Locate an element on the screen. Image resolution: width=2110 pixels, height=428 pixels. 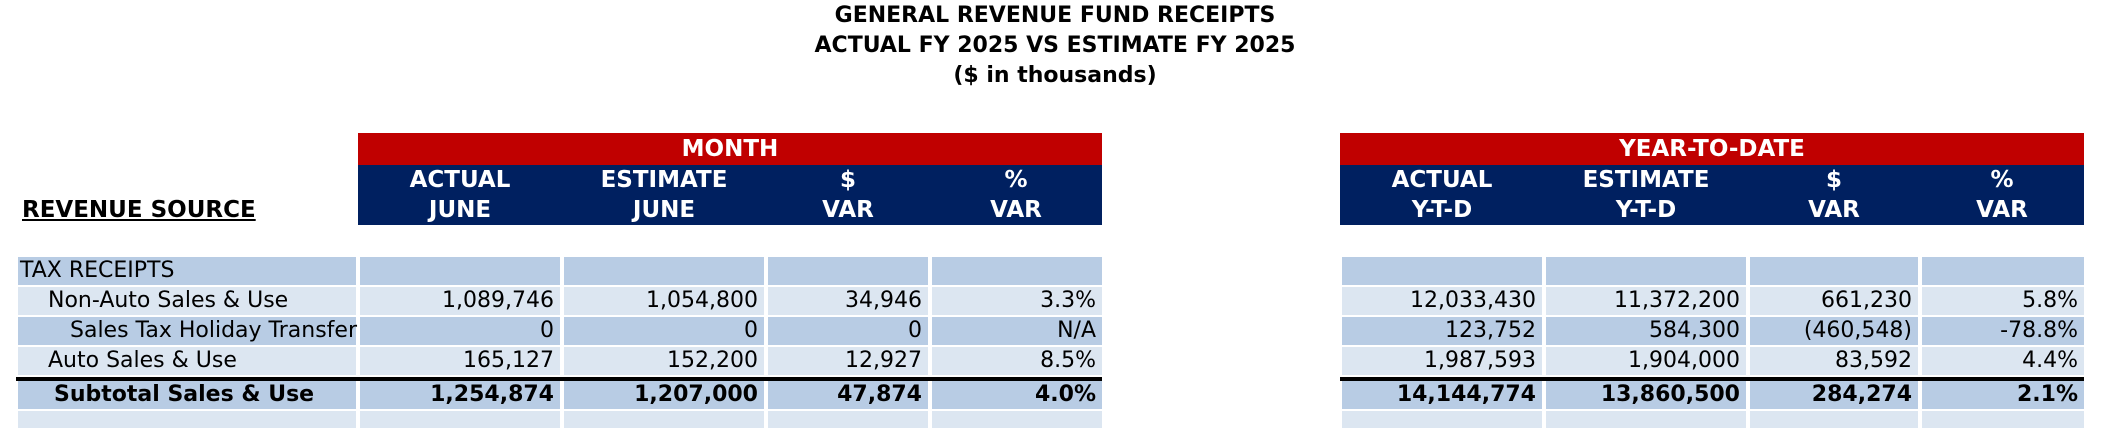
month-actual-cell: 165,127 is located at coordinates (460, 361).